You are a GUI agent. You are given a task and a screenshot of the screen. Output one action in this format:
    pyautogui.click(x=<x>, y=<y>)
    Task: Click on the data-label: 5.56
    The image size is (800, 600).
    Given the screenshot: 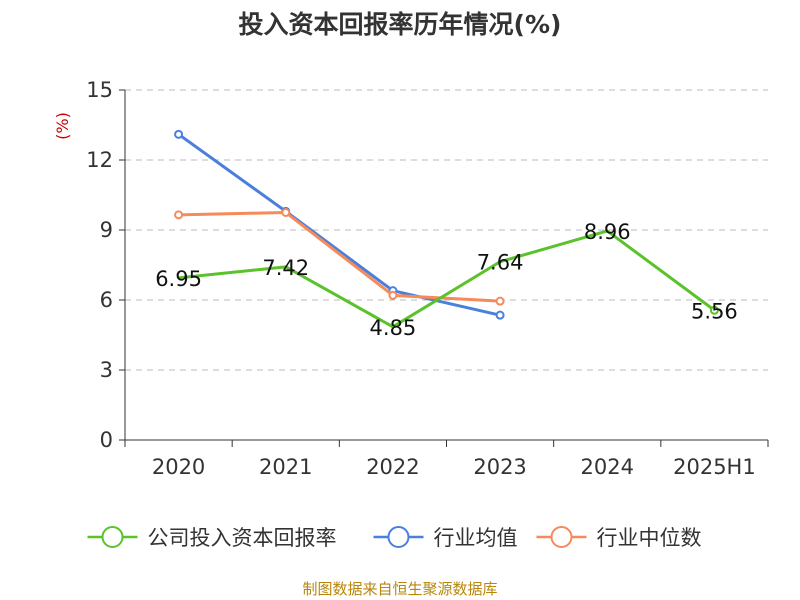 What is the action you would take?
    pyautogui.click(x=714, y=311)
    